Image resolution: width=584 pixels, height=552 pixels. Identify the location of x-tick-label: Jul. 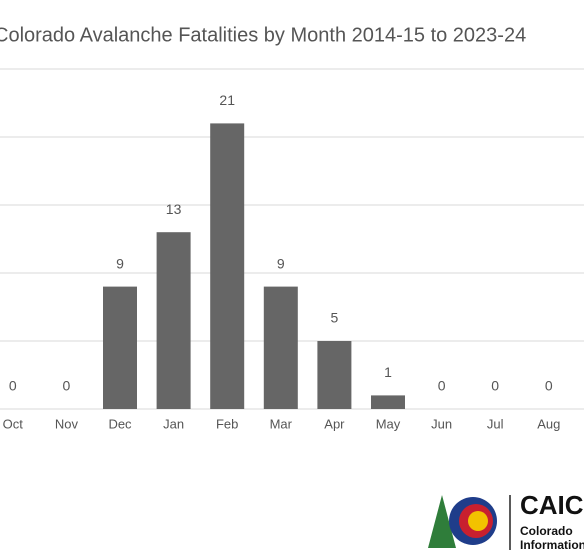
(495, 423).